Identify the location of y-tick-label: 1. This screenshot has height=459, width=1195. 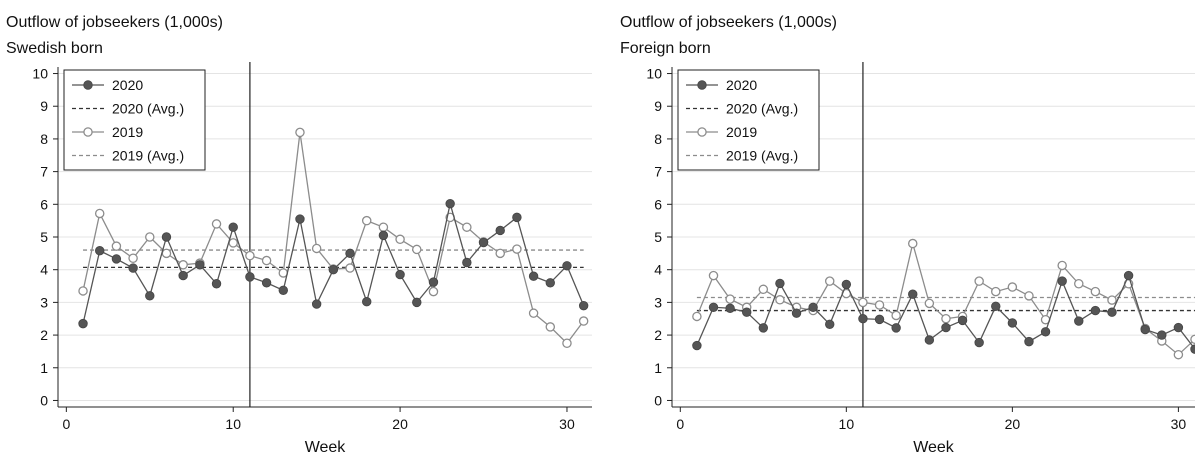
(44, 368).